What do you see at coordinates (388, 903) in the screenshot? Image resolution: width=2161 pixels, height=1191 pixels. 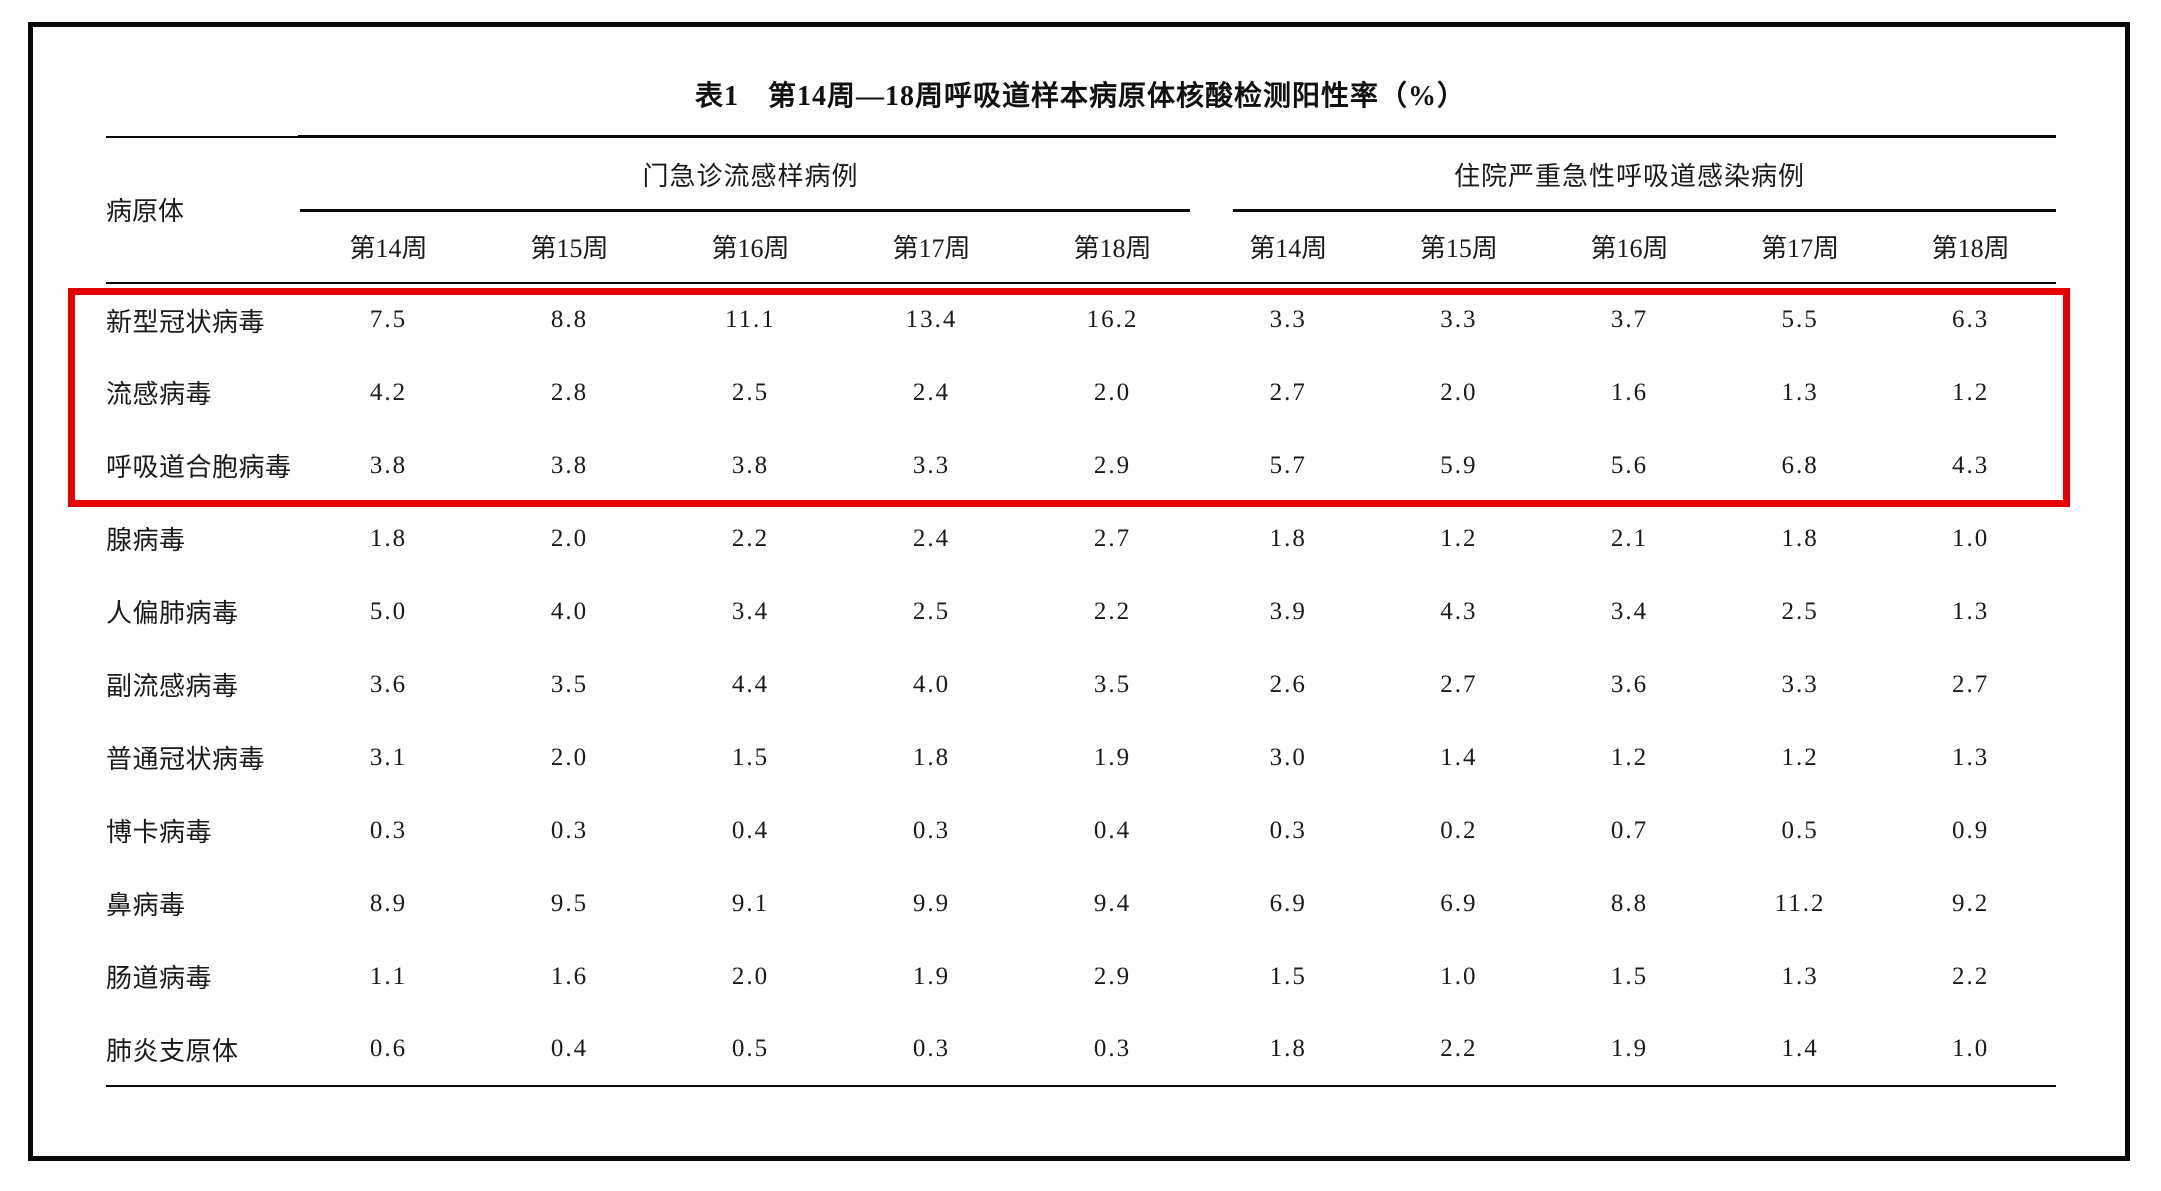 I see `value-cell: 8.9` at bounding box center [388, 903].